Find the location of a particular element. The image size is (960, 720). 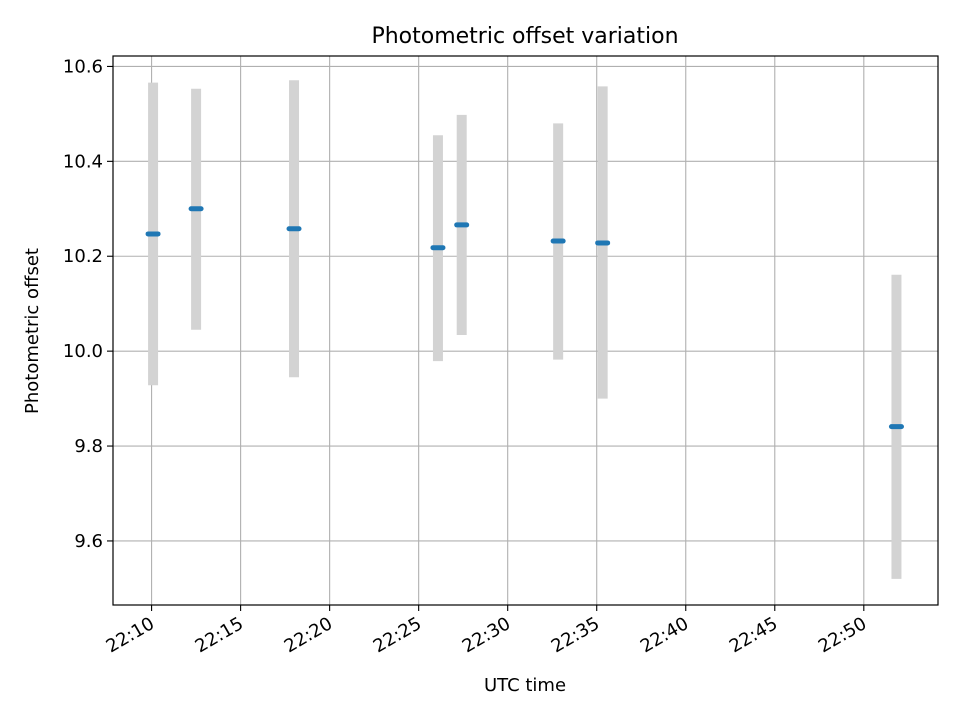

y-tick-label: 9.8 is located at coordinates (88, 446).